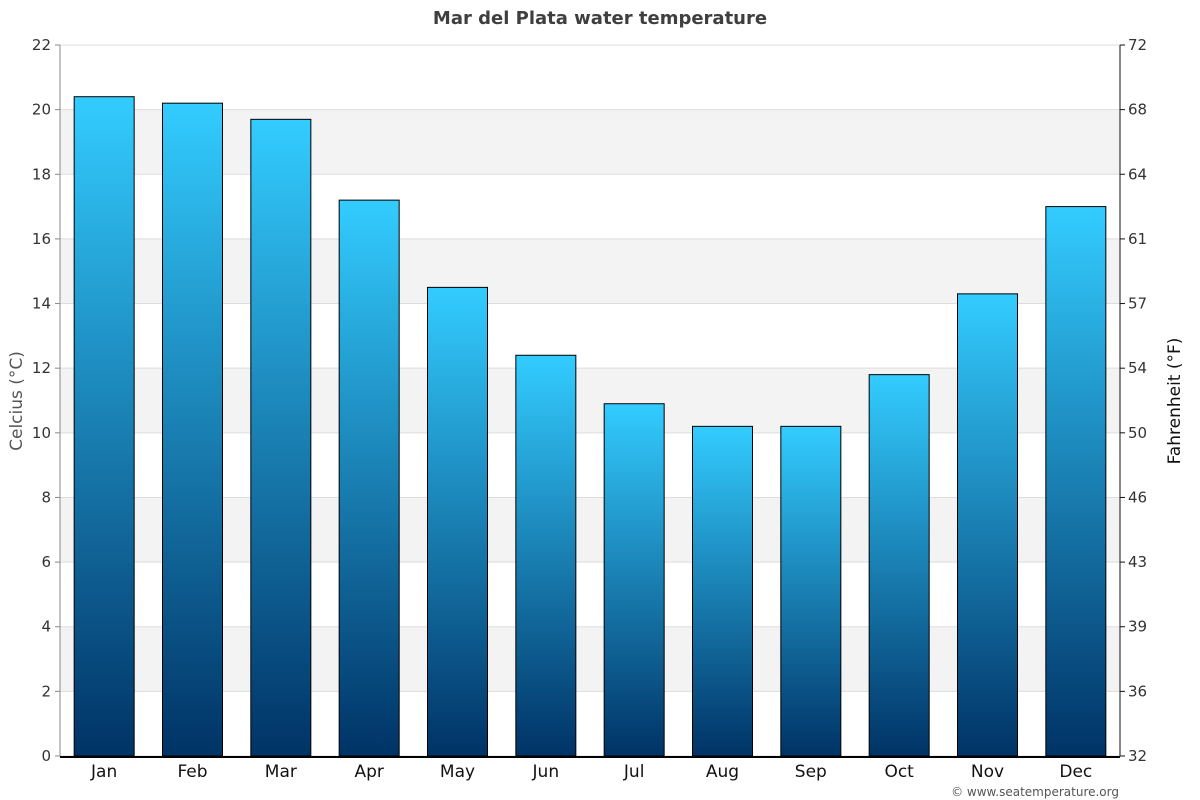  I want to click on y-tick-label-right: 54, so click(1137, 368).